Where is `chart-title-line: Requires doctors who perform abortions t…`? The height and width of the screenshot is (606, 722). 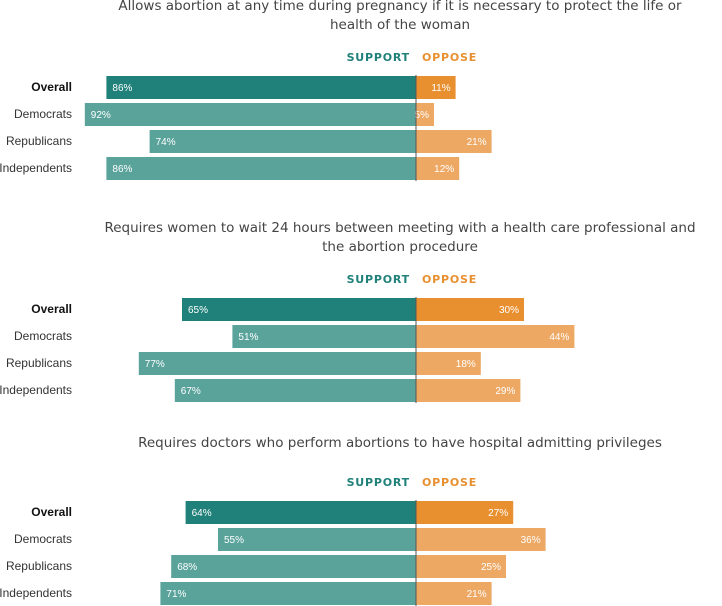
chart-title-line: Requires doctors who perform abortions t… is located at coordinates (400, 443).